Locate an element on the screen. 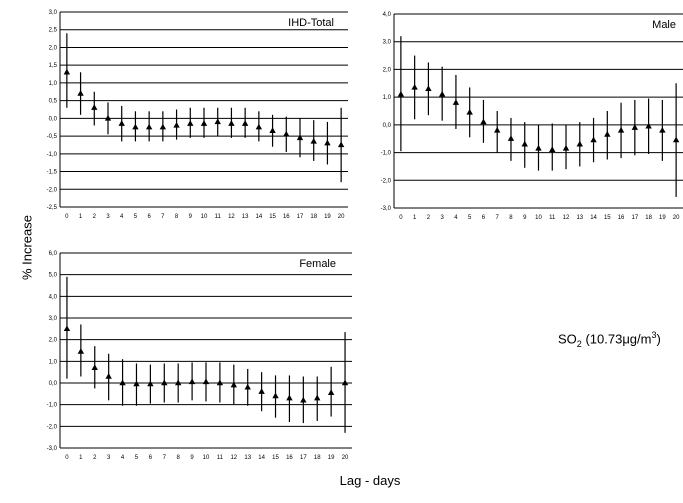  x-tick-label: 17 is located at coordinates (634, 218).